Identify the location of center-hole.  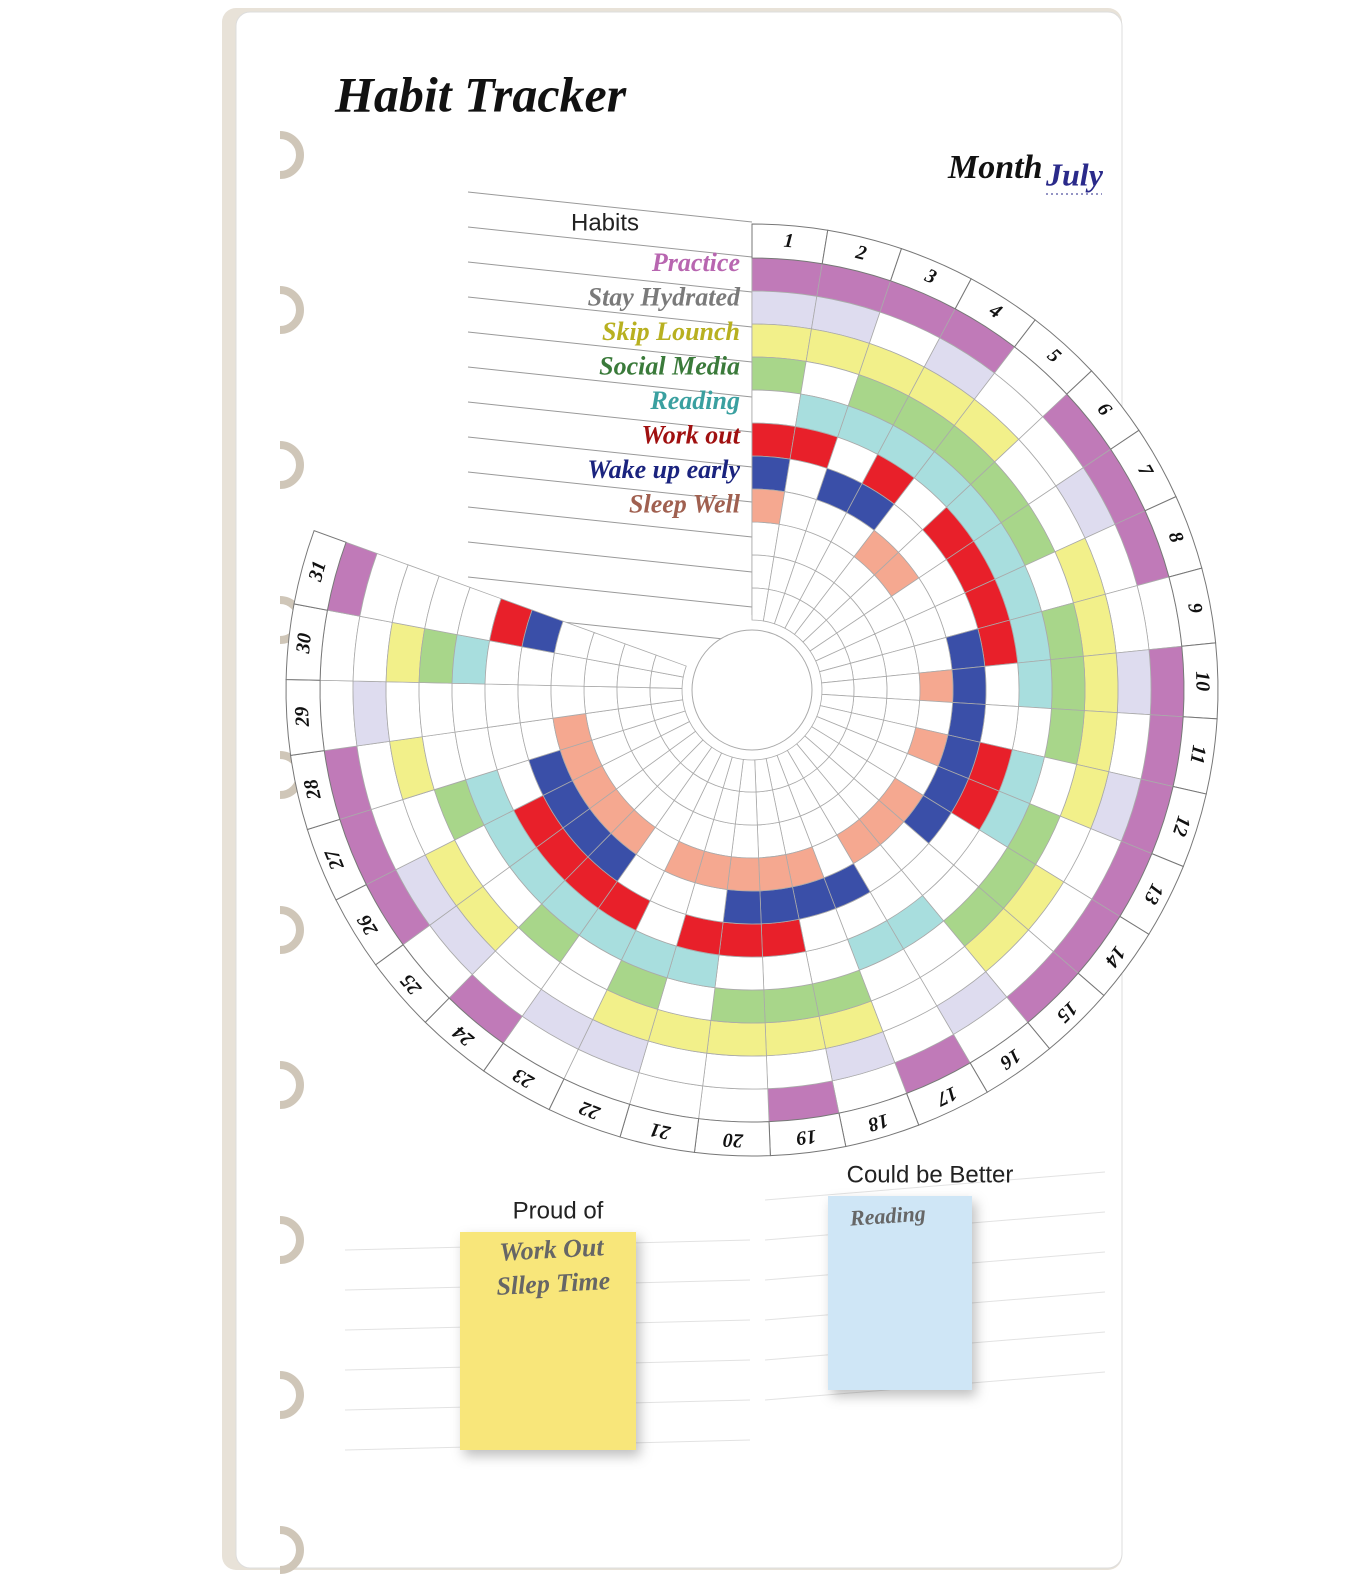
(752, 690).